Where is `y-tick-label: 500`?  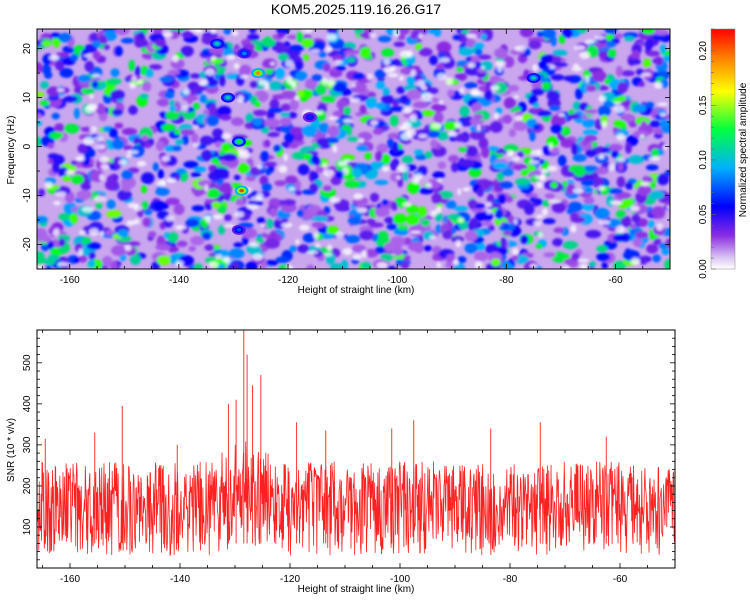
y-tick-label: 500 is located at coordinates (27, 362).